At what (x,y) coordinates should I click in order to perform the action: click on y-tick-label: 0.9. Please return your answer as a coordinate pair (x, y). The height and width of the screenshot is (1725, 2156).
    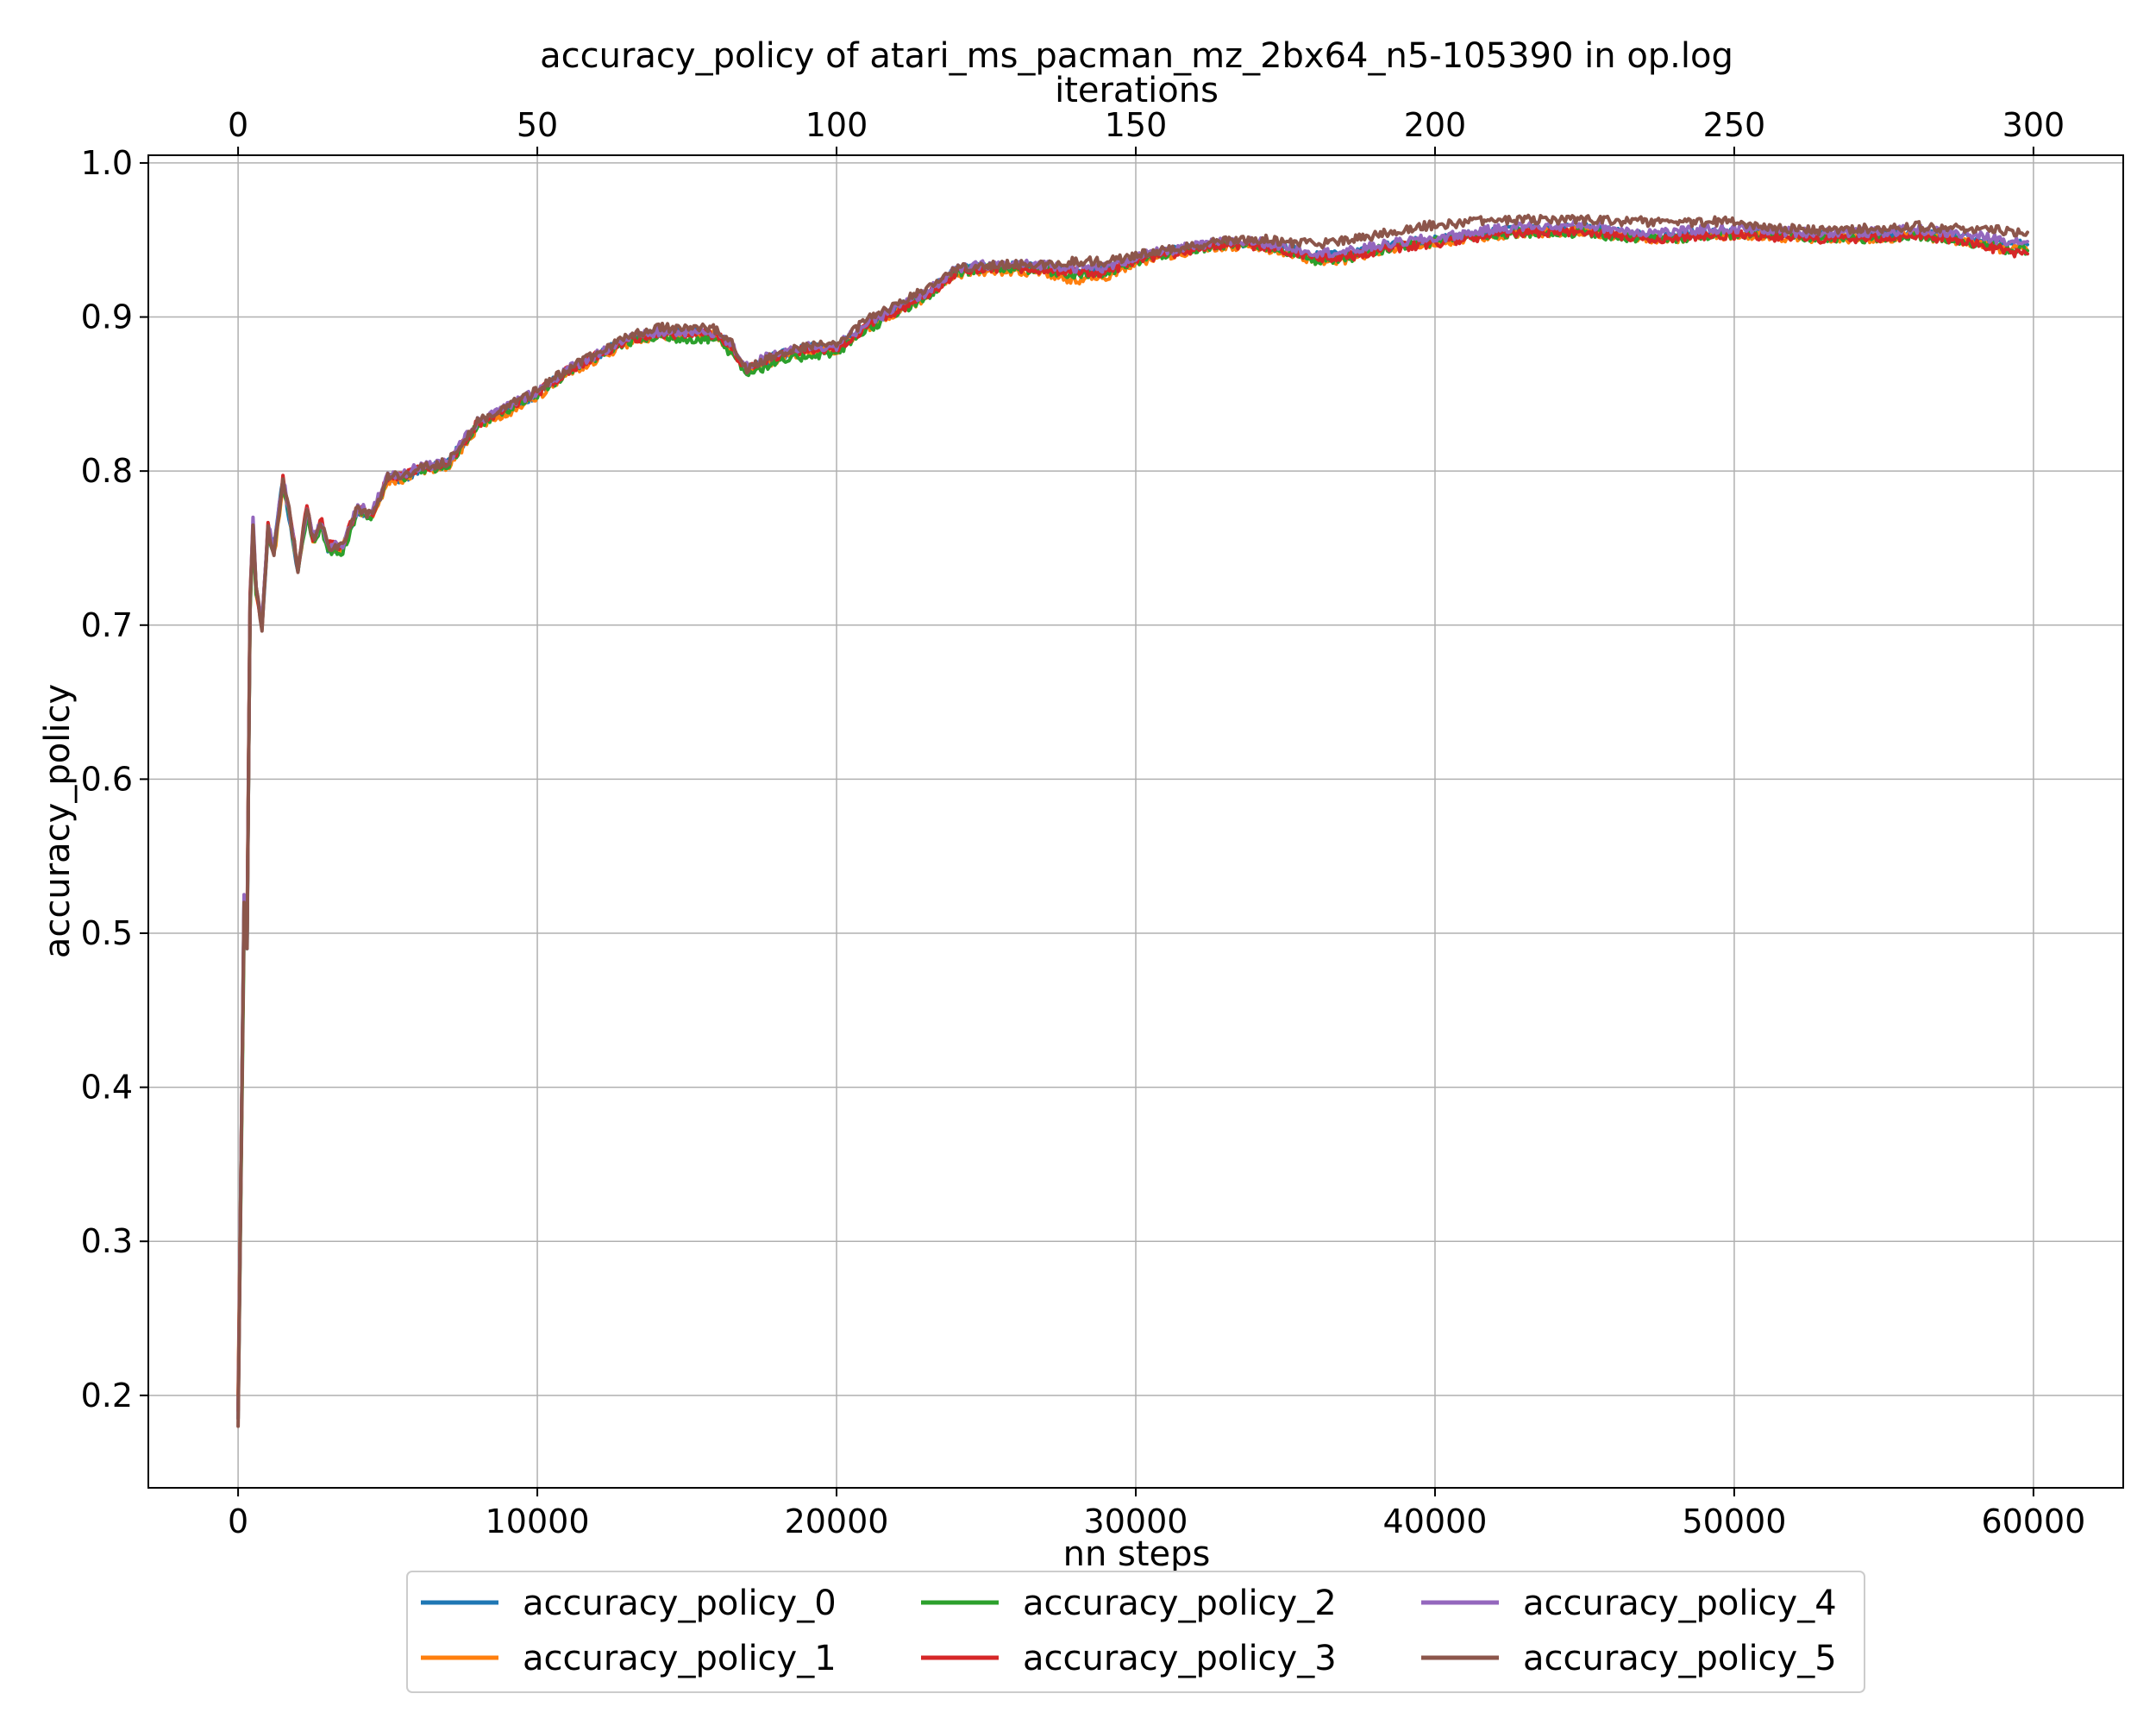
    Looking at the image, I should click on (107, 317).